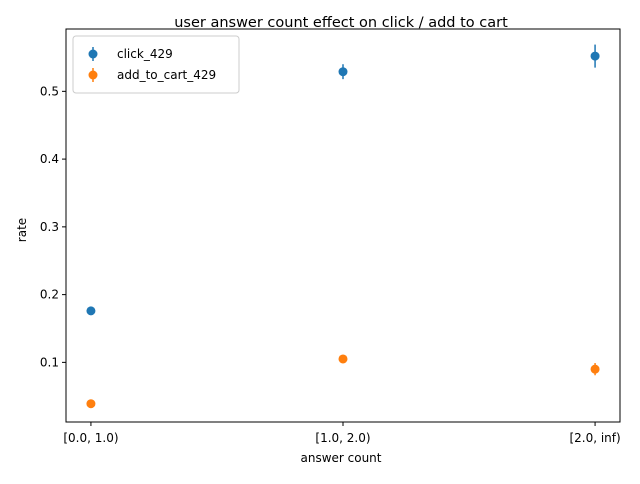  Describe the element at coordinates (90, 438) in the screenshot. I see `x-tick-label: [0.0, 1.0)` at that location.